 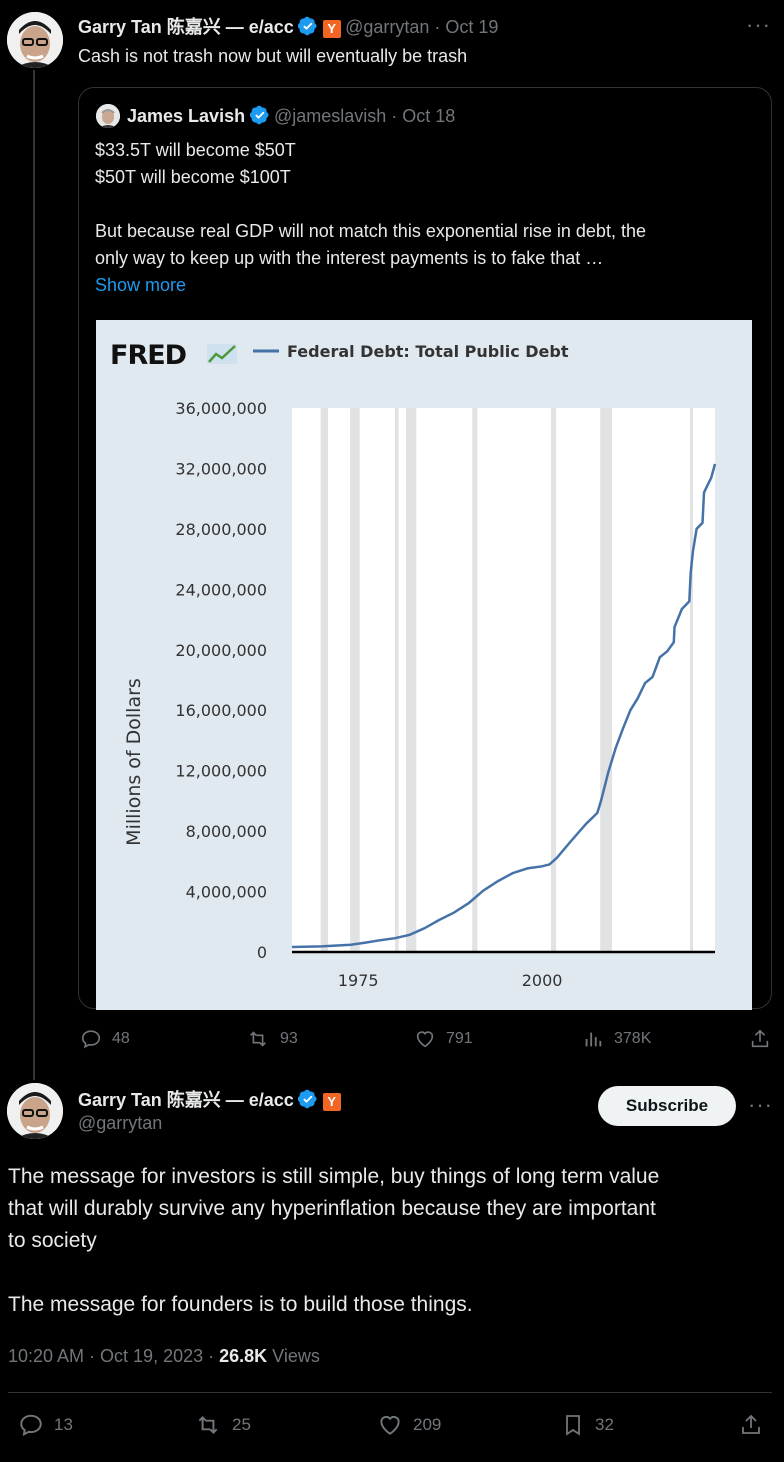 What do you see at coordinates (221, 589) in the screenshot?
I see `y-tick-label: 24,000,000` at bounding box center [221, 589].